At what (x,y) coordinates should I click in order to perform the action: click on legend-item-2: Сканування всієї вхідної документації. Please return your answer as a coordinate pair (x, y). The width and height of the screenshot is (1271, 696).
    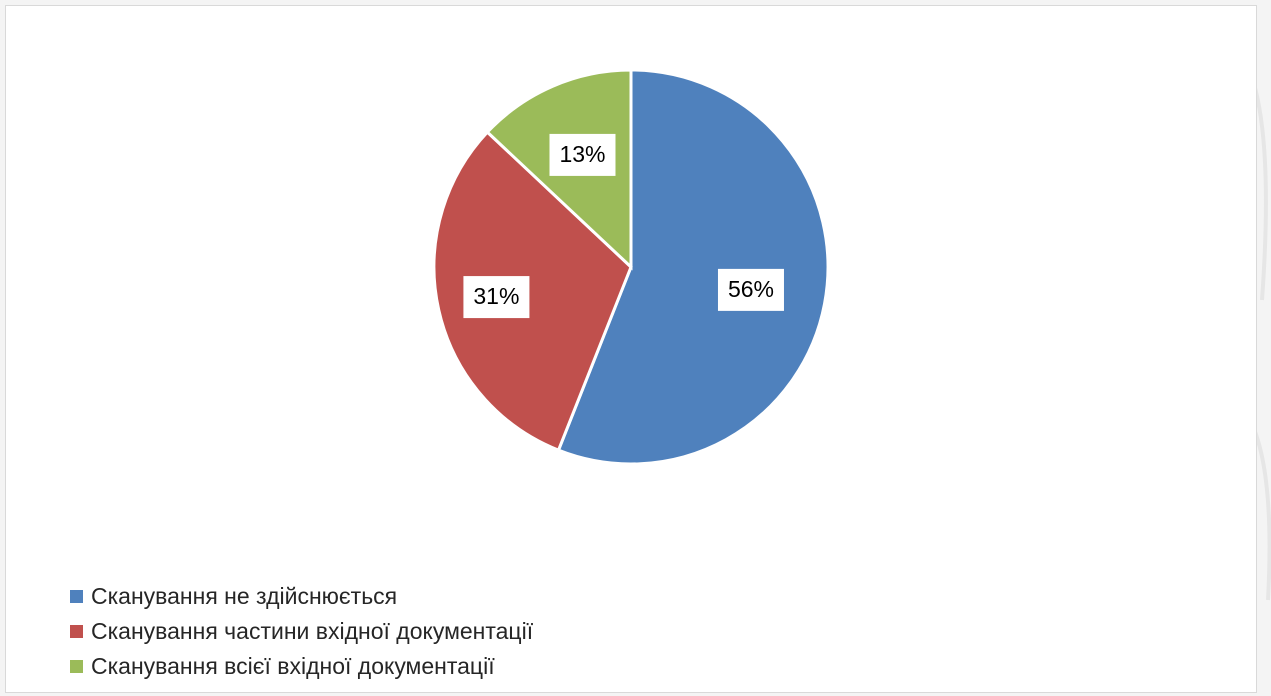
    Looking at the image, I should click on (301, 666).